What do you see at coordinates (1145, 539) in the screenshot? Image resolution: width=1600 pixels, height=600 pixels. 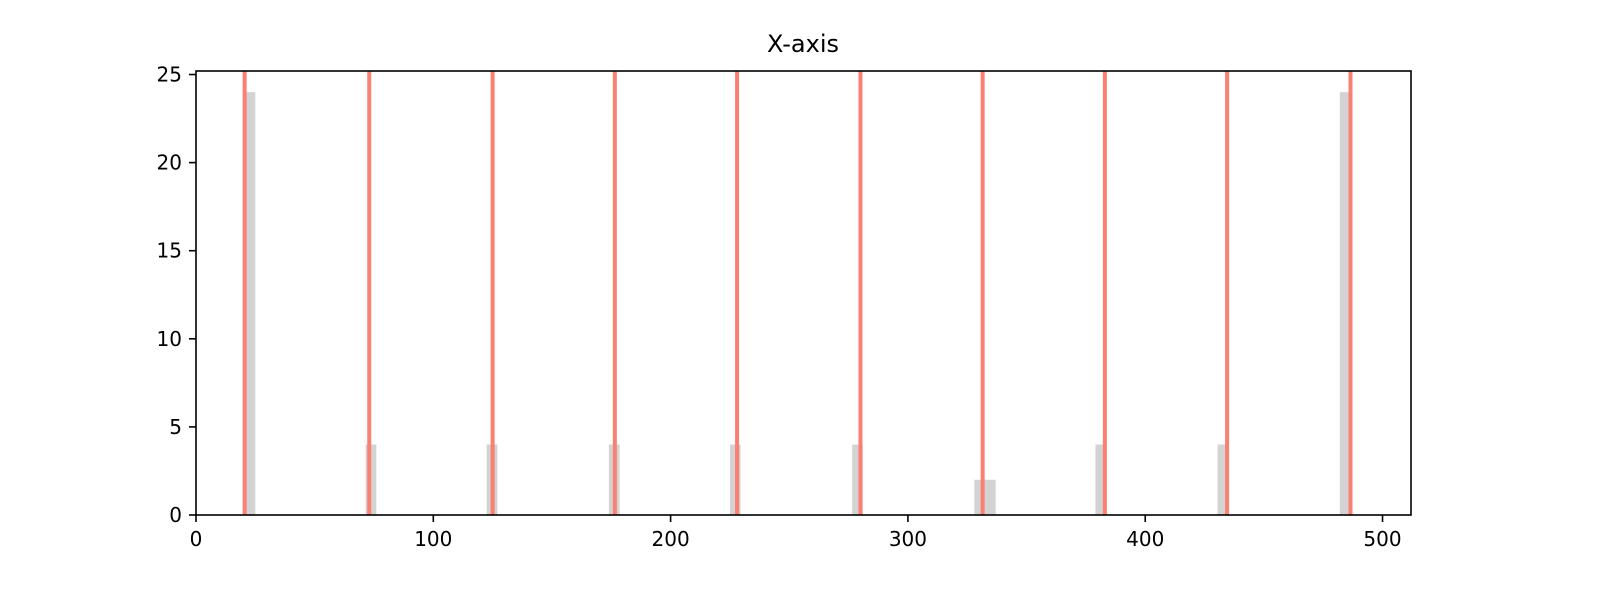 I see `x-tick-label: 400` at bounding box center [1145, 539].